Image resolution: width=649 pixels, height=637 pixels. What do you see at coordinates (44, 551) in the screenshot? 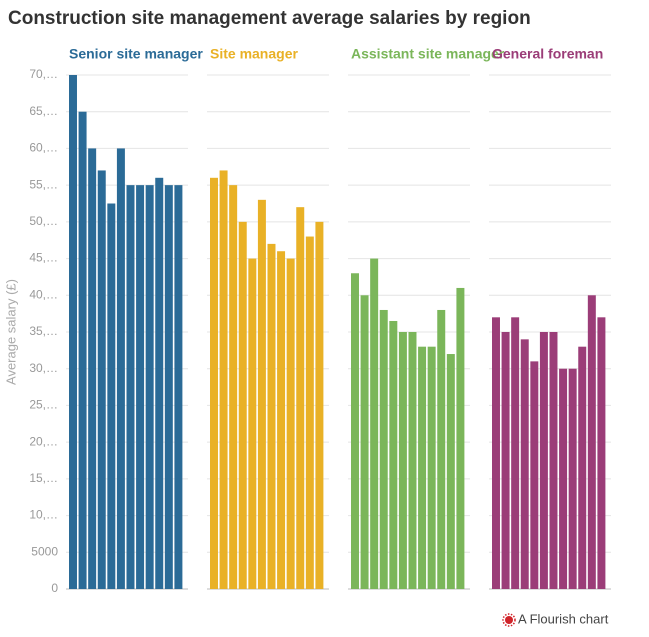
I see `y-tick-label: 5000` at bounding box center [44, 551].